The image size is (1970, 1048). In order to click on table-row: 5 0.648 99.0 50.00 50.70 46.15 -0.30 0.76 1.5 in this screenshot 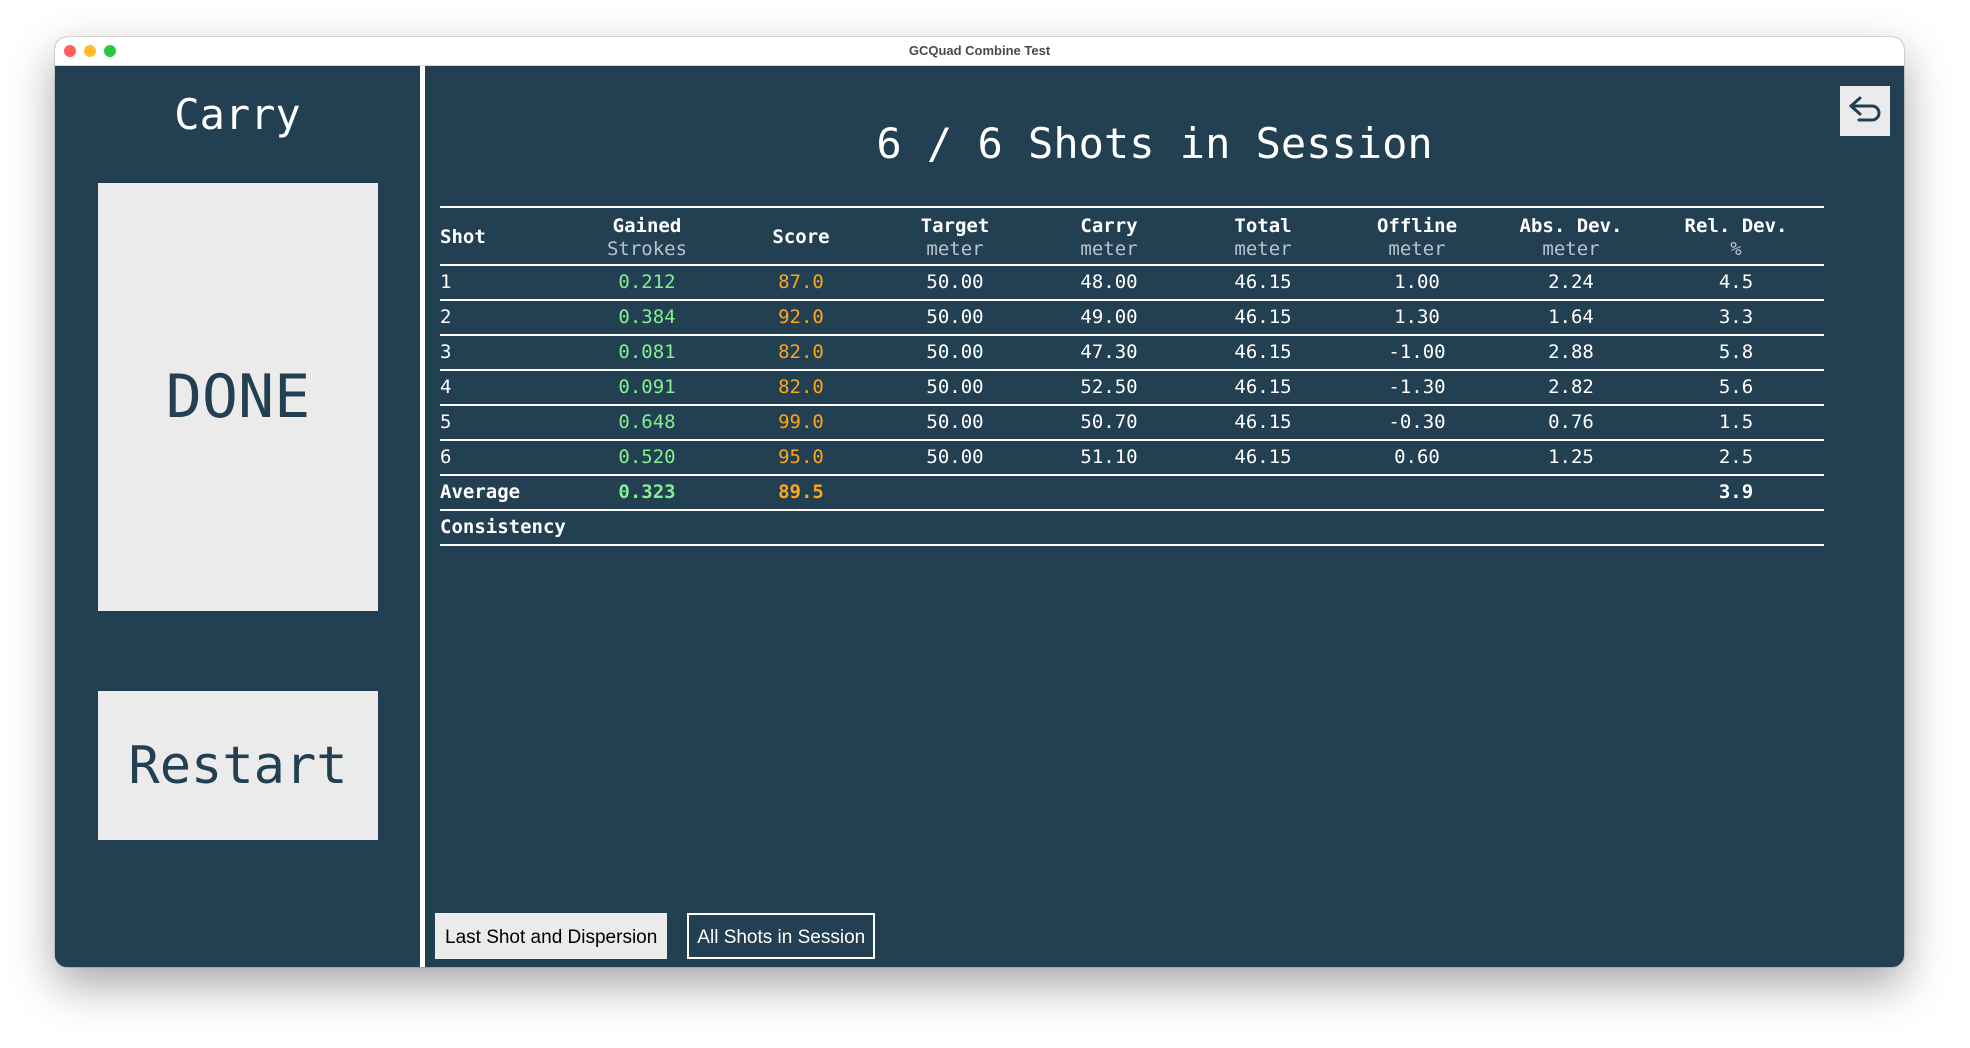, I will do `click(1132, 423)`.